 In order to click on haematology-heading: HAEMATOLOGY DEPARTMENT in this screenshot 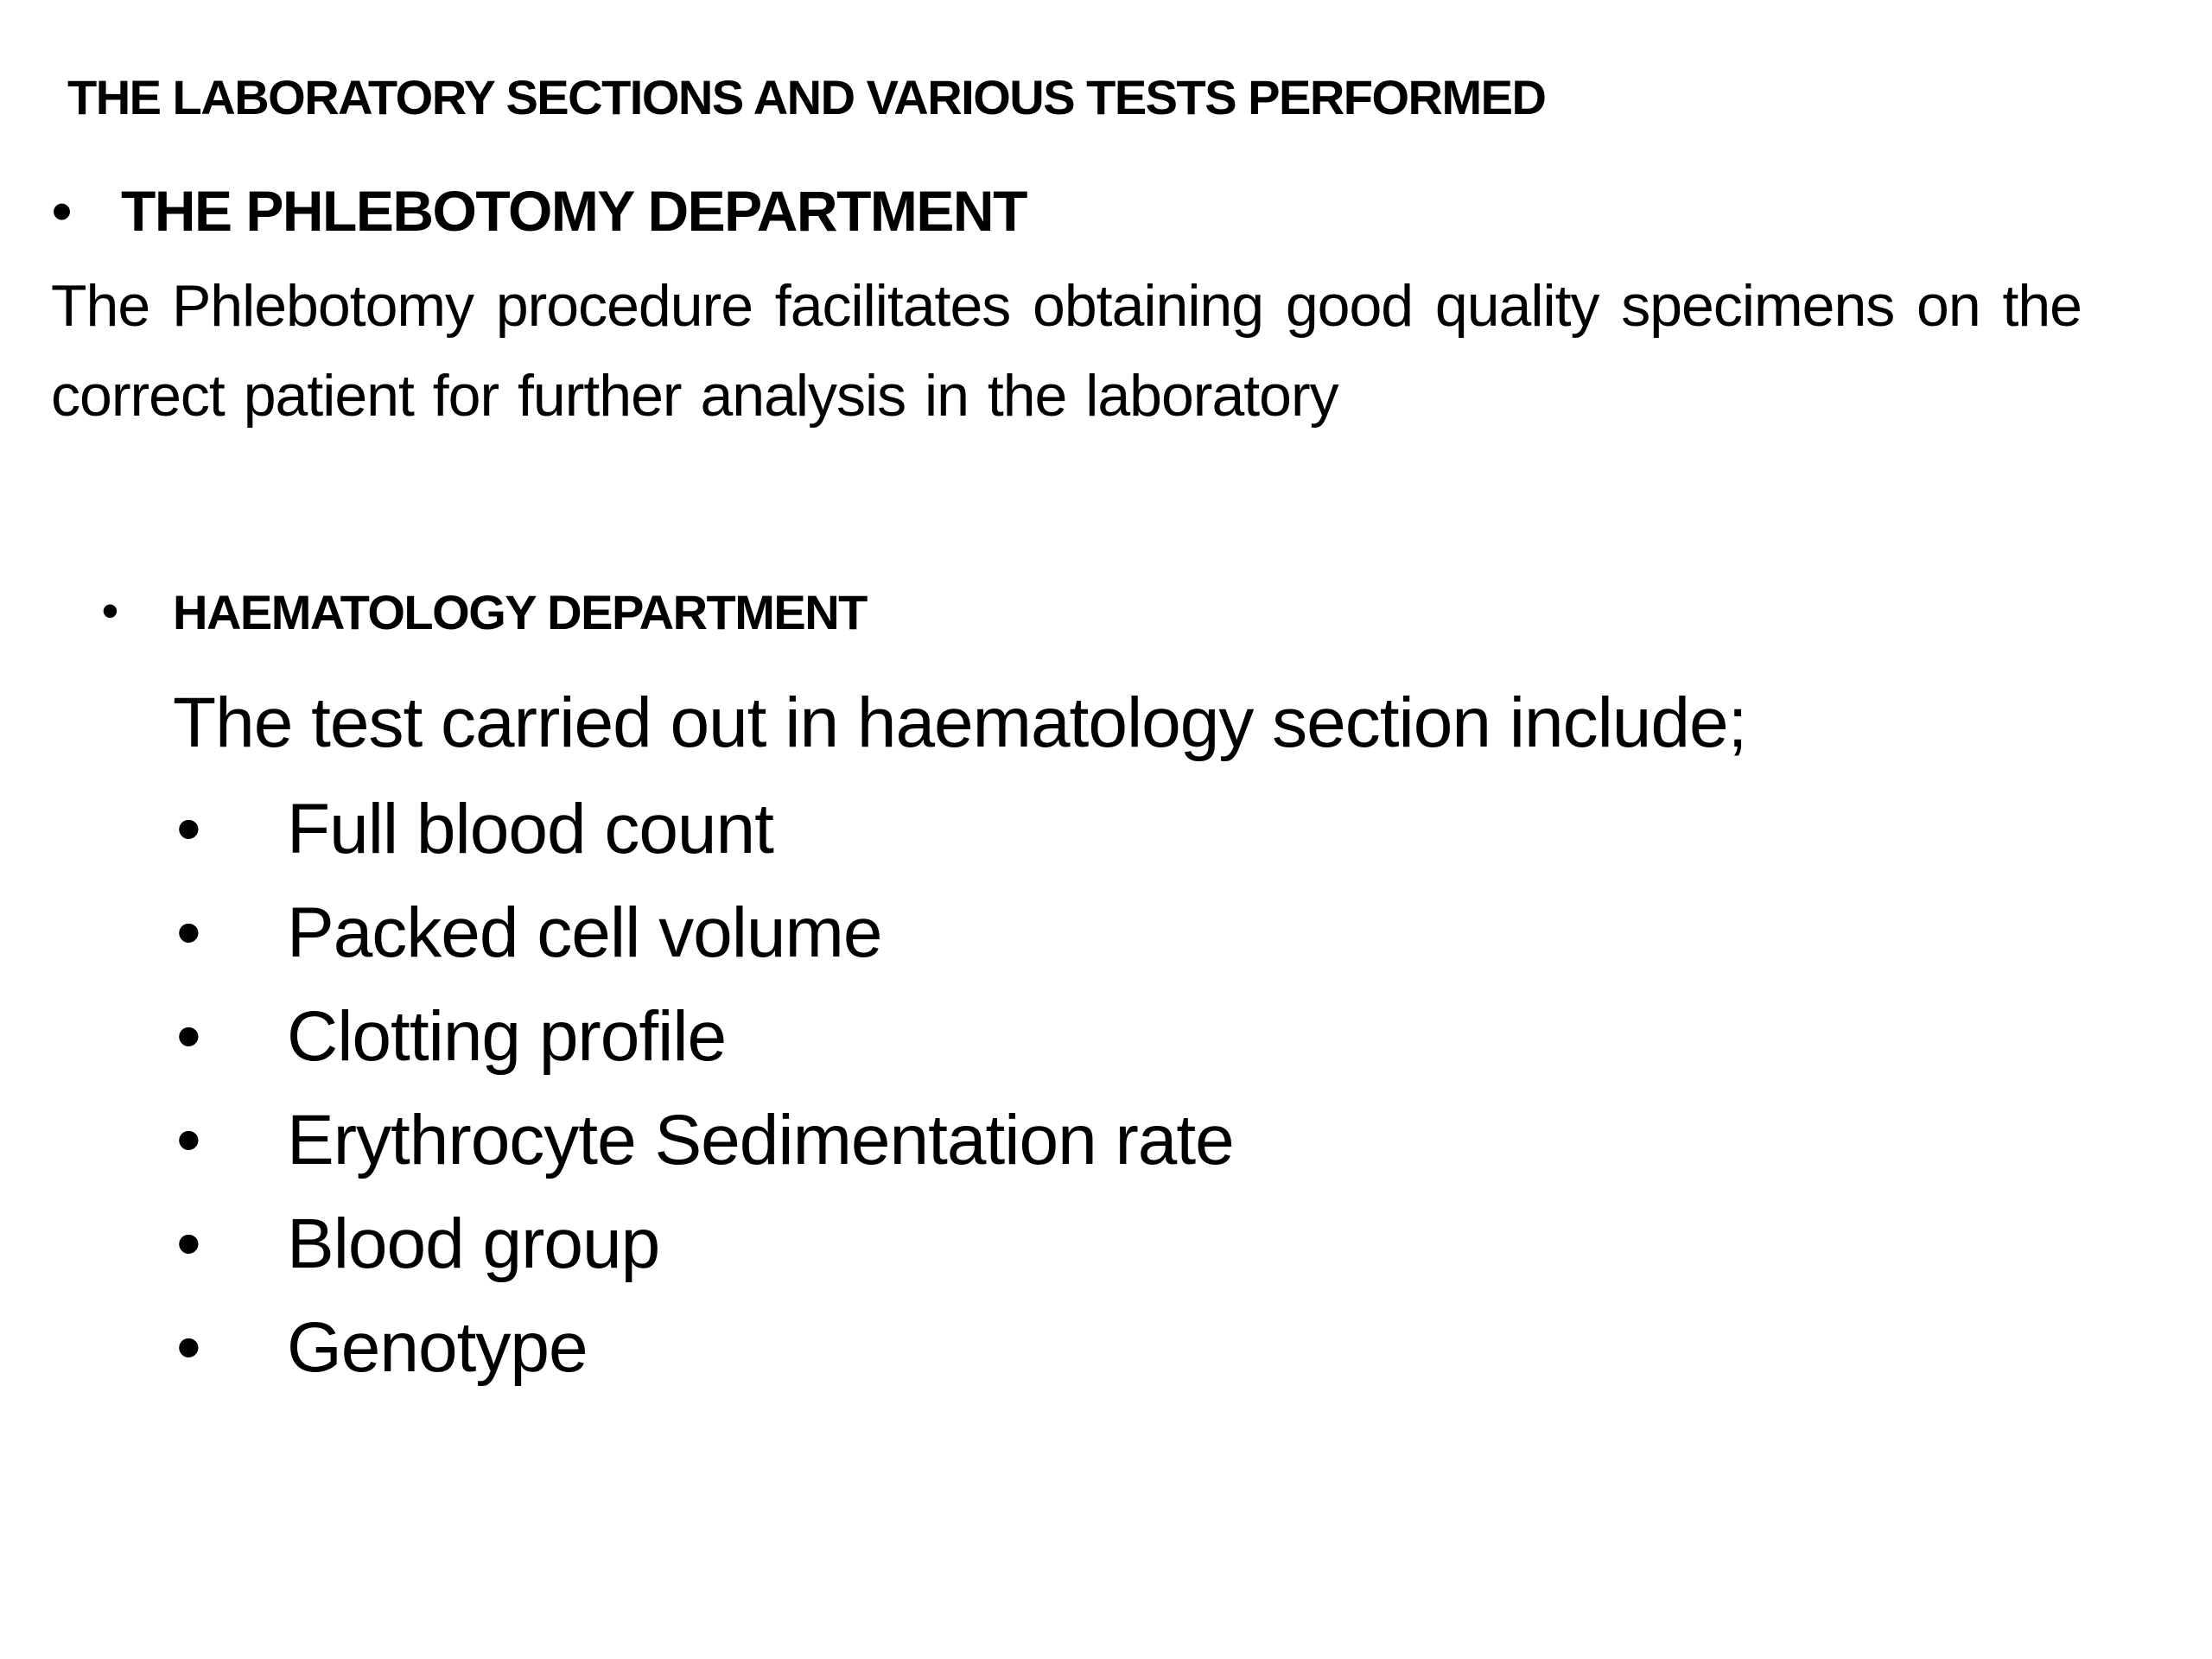, I will do `click(520, 612)`.